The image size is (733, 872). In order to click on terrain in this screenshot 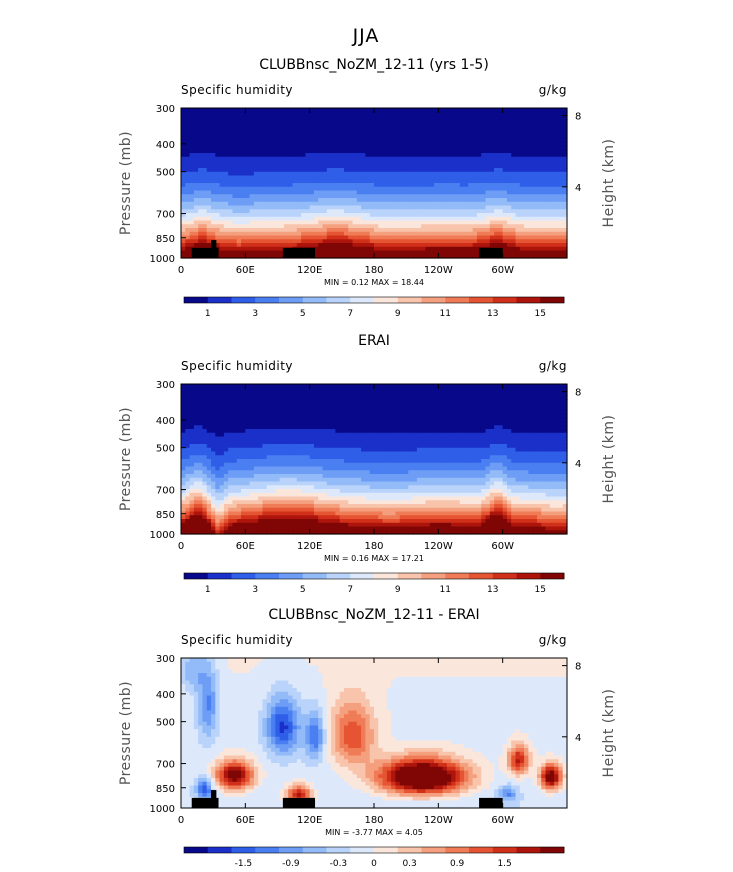, I will do `click(347, 249)`.